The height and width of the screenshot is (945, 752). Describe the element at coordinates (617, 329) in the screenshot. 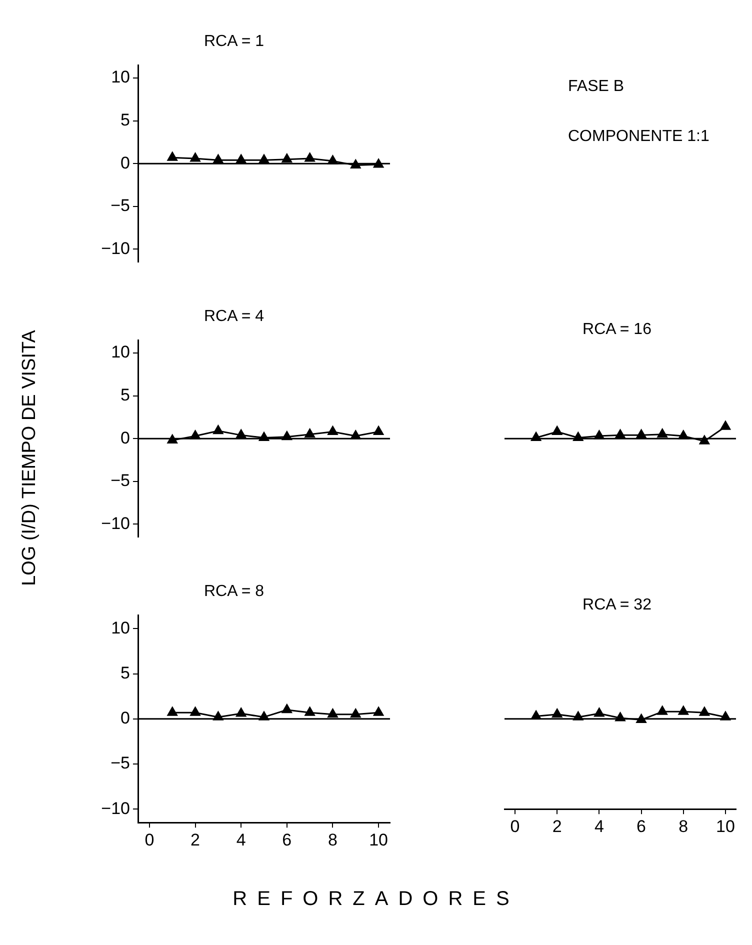

I see `chart-title: RCA = 16` at that location.